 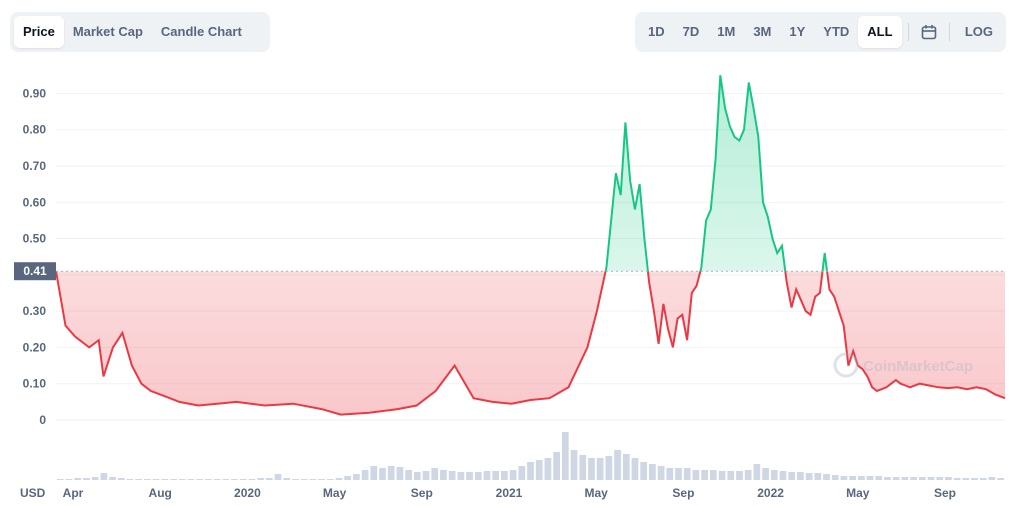 I want to click on y-tick-label: 0.20, so click(x=35, y=347).